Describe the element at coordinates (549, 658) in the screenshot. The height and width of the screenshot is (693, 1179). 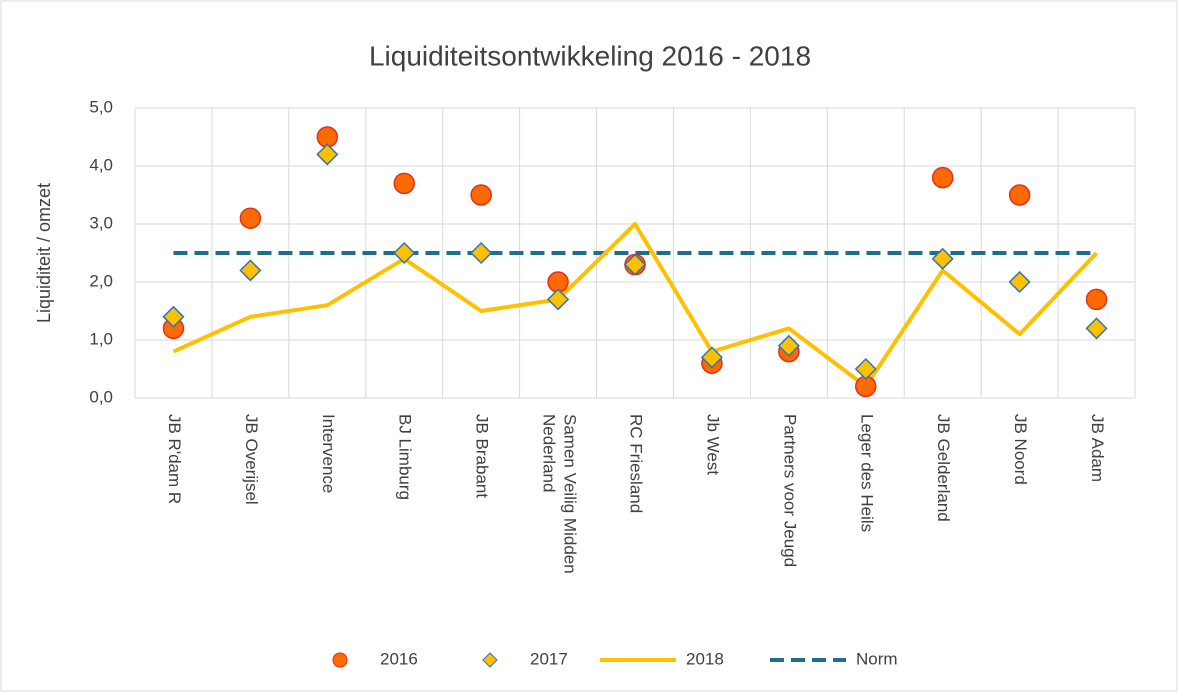
I see `legend-label: 2017` at that location.